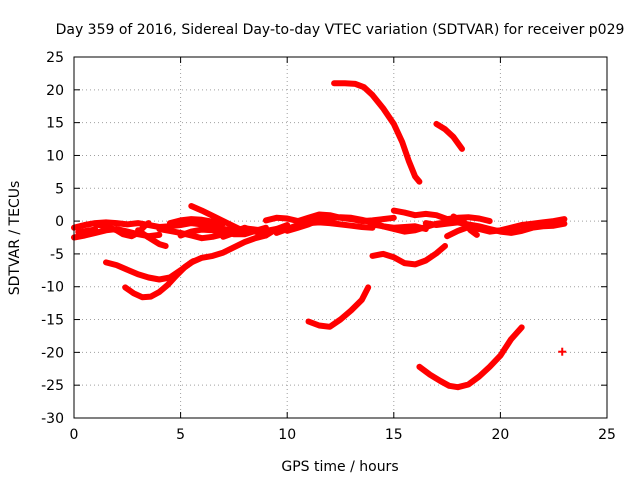 This screenshot has height=480, width=640. What do you see at coordinates (52, 353) in the screenshot?
I see `y-tick-label: -20` at bounding box center [52, 353].